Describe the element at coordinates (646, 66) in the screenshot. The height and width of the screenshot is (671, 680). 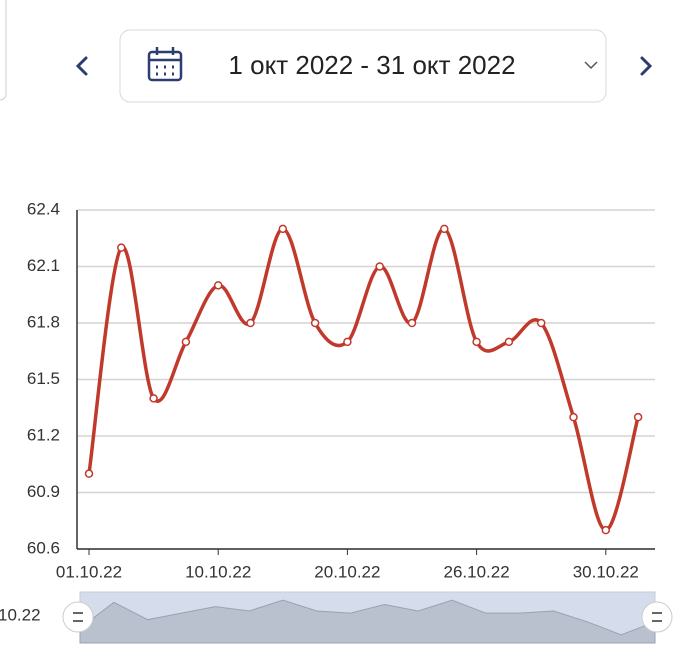
I see `next-button` at that location.